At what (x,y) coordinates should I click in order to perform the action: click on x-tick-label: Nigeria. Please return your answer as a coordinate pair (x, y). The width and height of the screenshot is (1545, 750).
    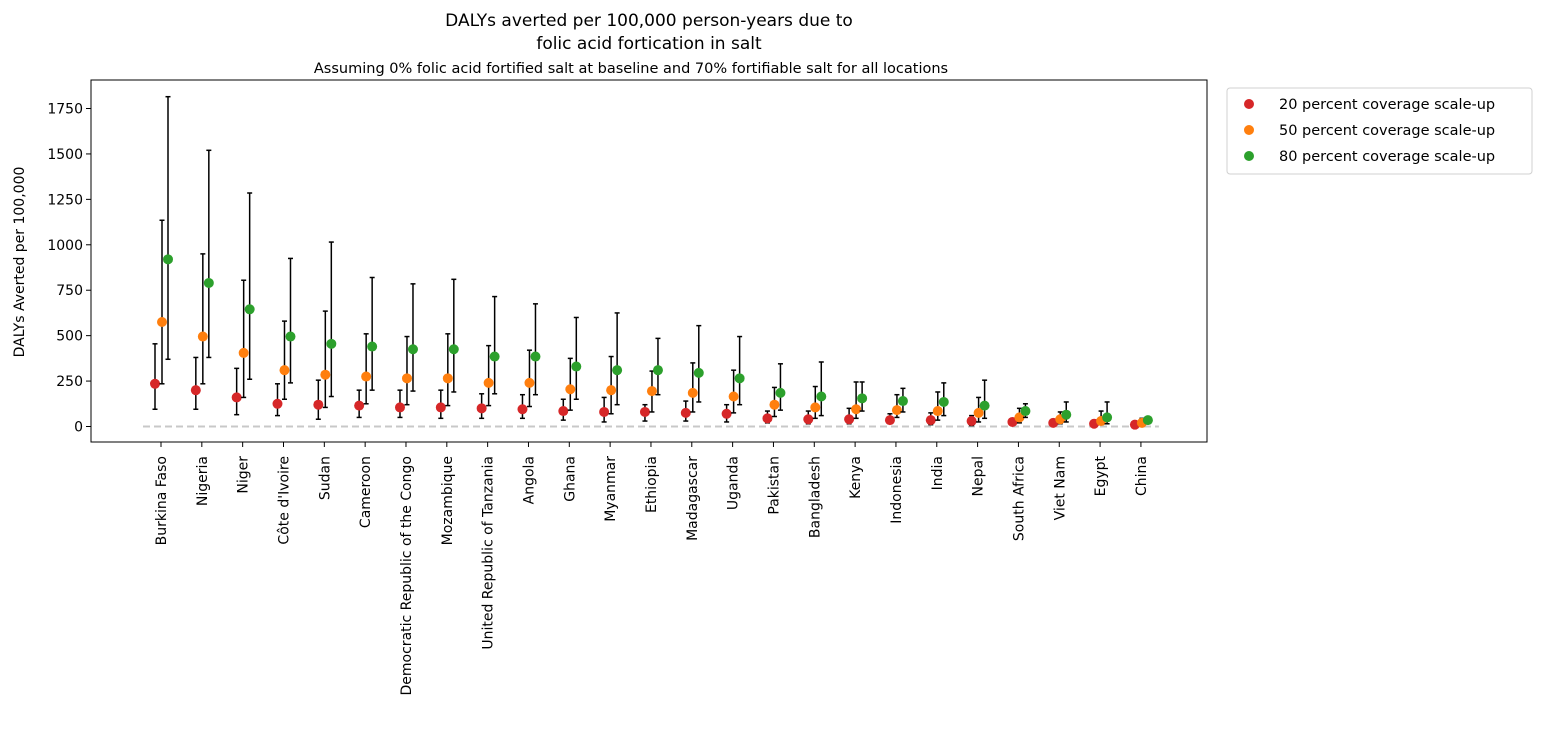
    Looking at the image, I should click on (203, 481).